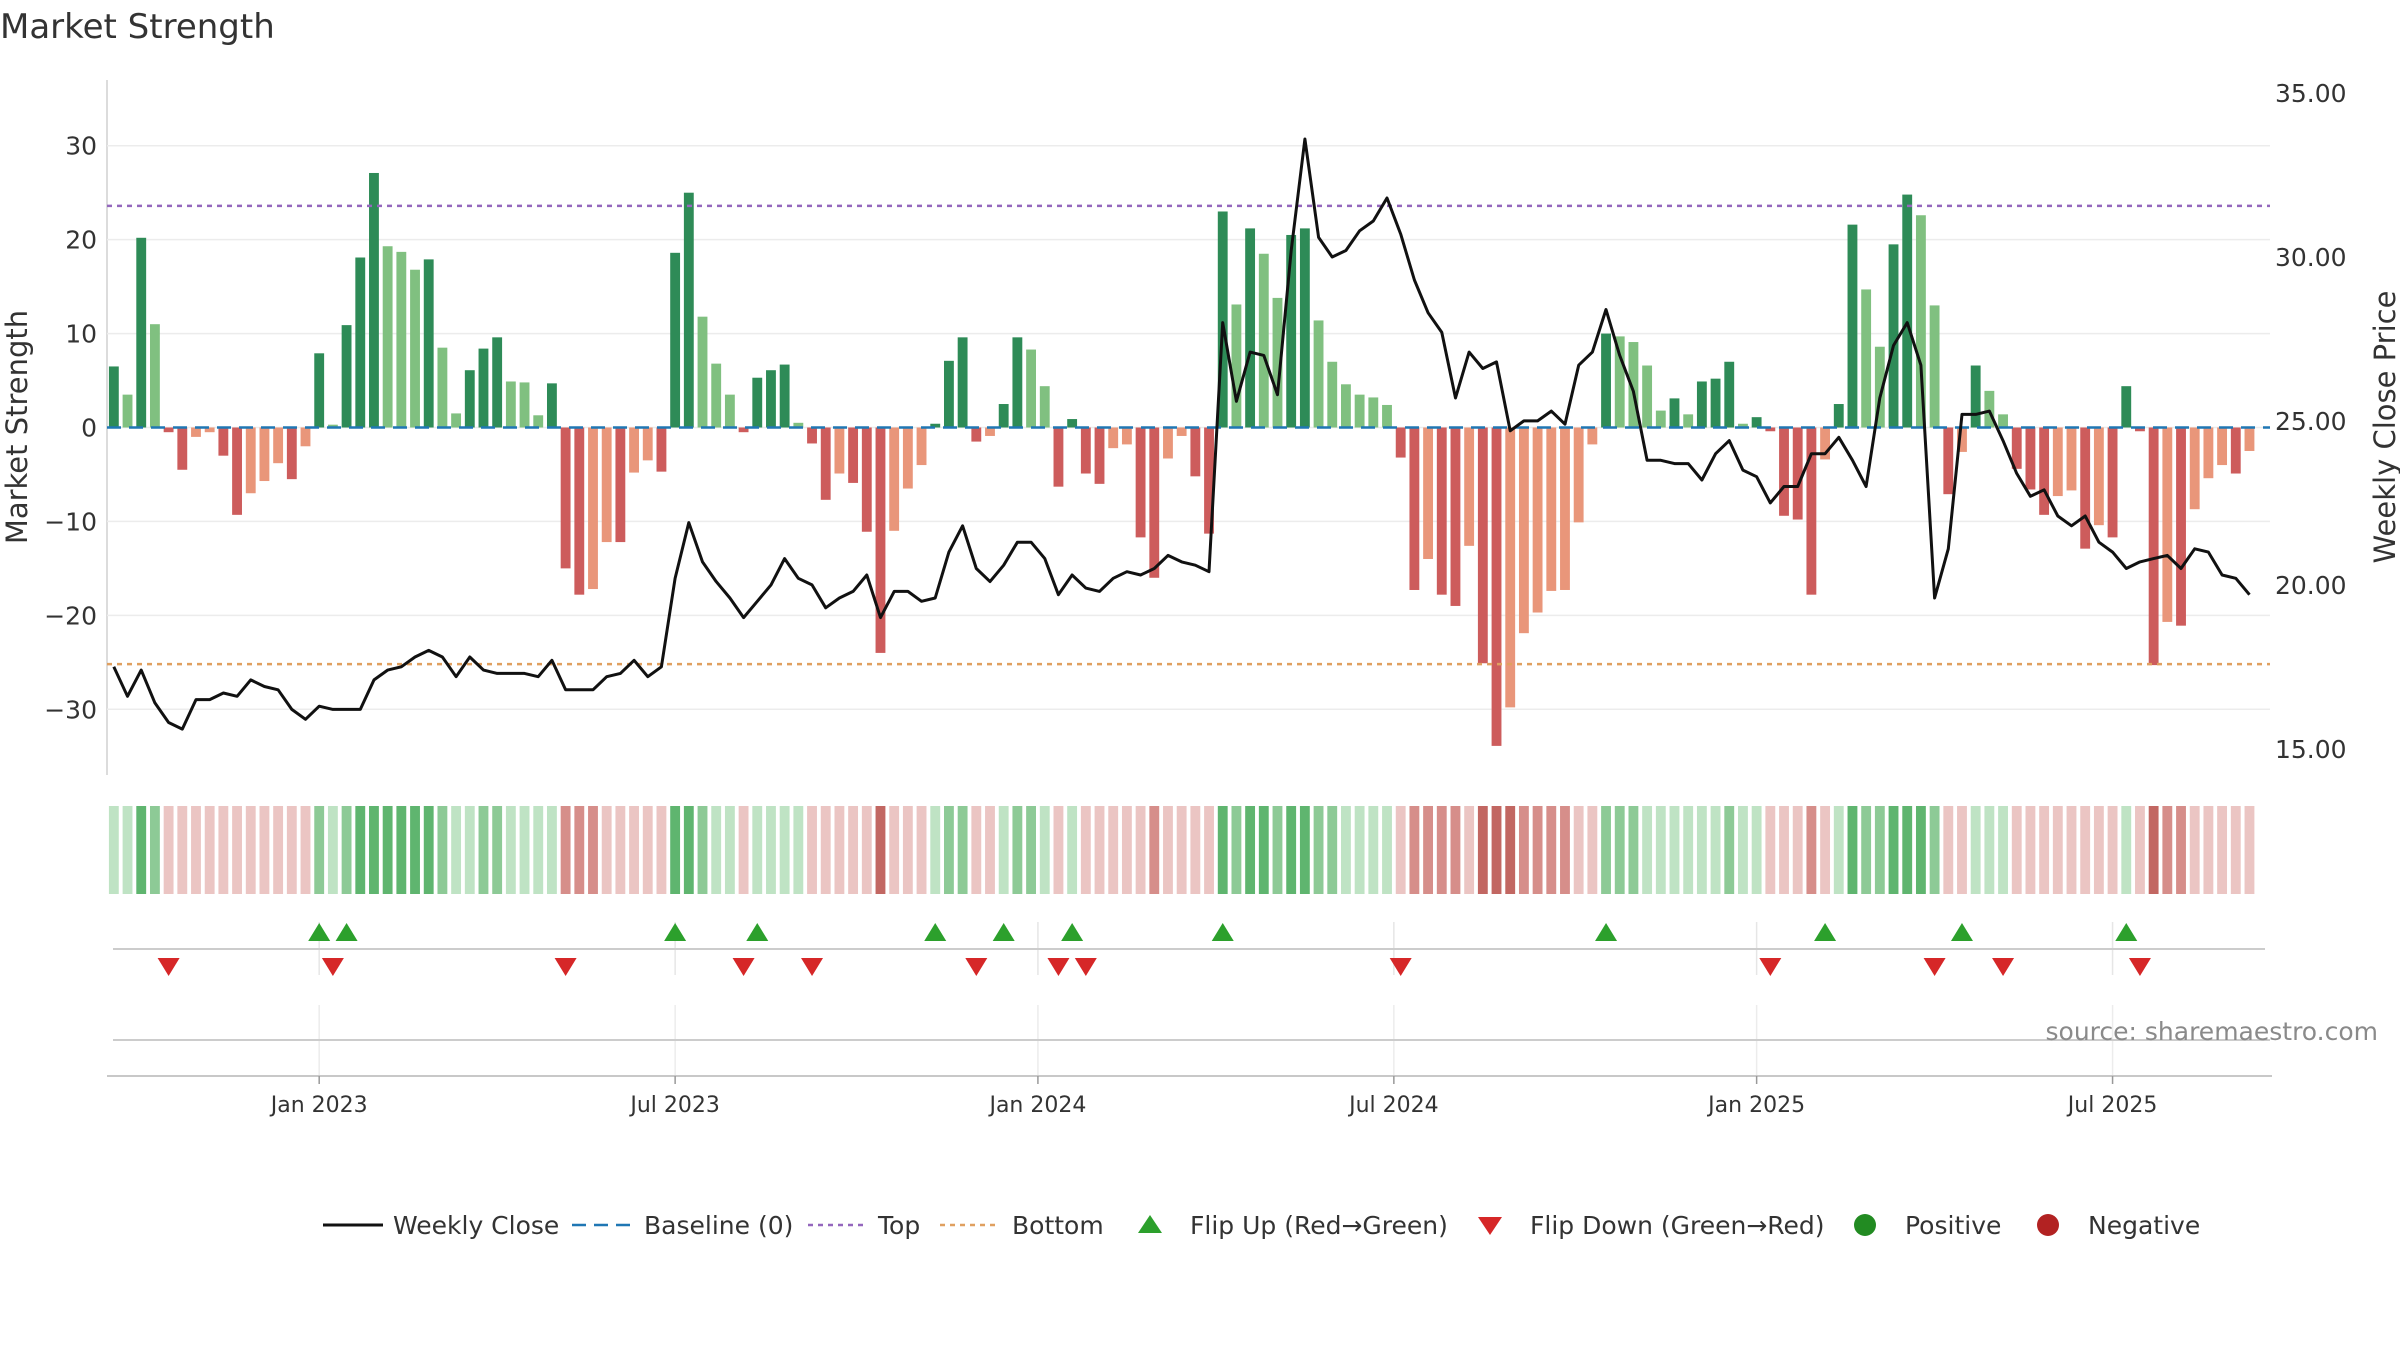 Image resolution: width=2400 pixels, height=1354 pixels. What do you see at coordinates (2311, 257) in the screenshot?
I see `right-tick-label: 30.00` at bounding box center [2311, 257].